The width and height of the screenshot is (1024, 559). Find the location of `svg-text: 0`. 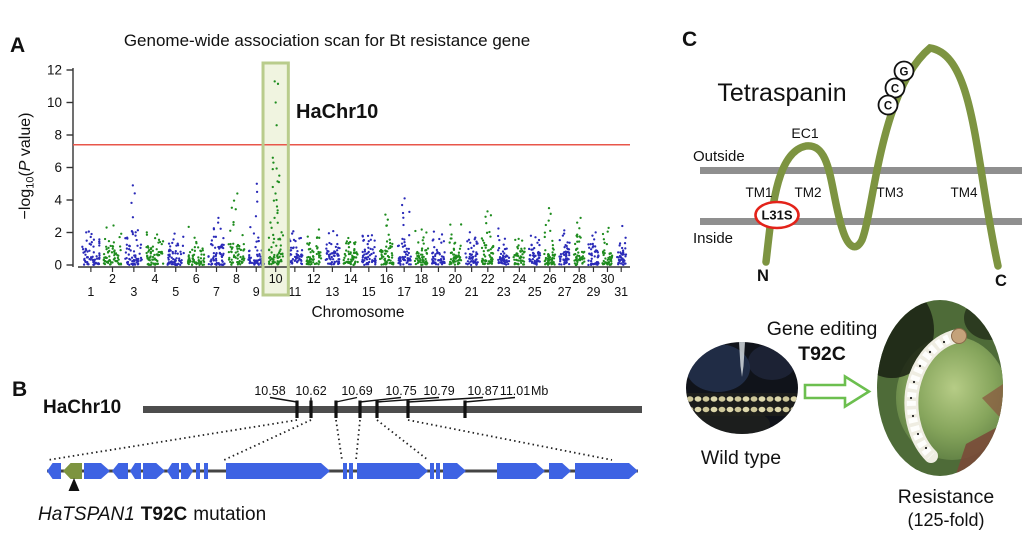

svg-text: 0 is located at coordinates (58, 265).